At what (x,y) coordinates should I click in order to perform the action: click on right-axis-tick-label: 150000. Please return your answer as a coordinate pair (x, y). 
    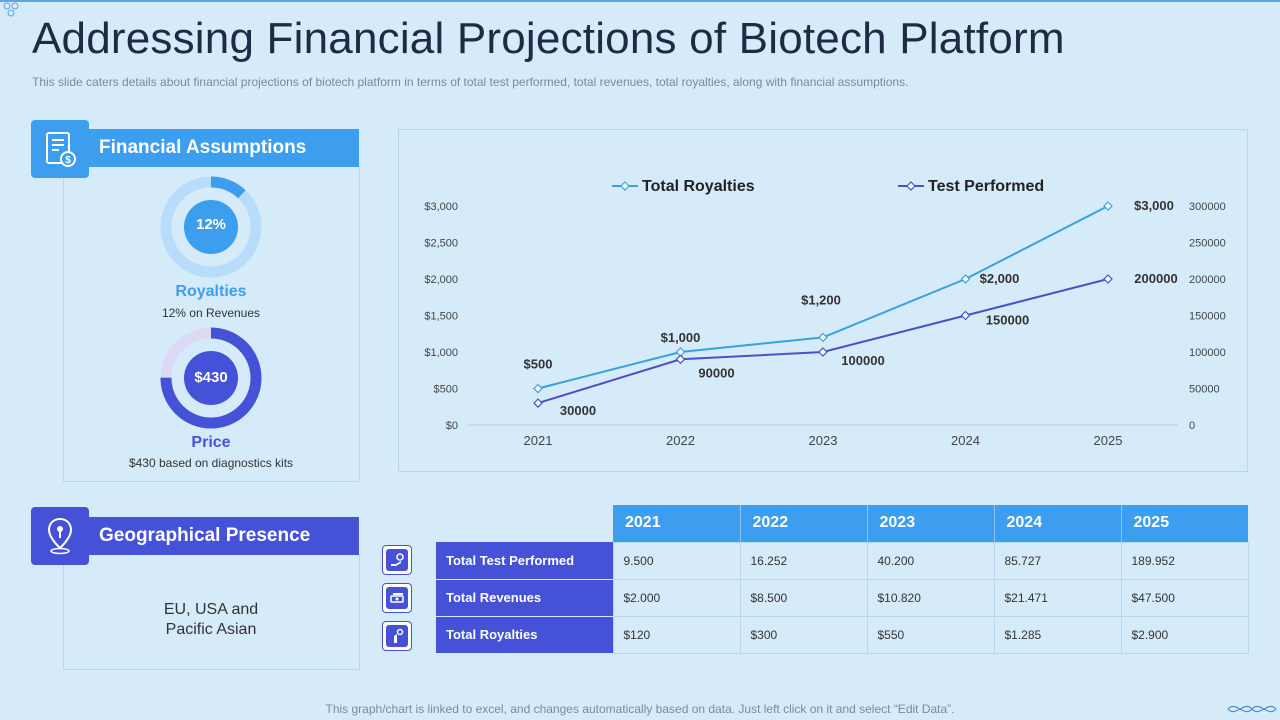
    Looking at the image, I should click on (1207, 317).